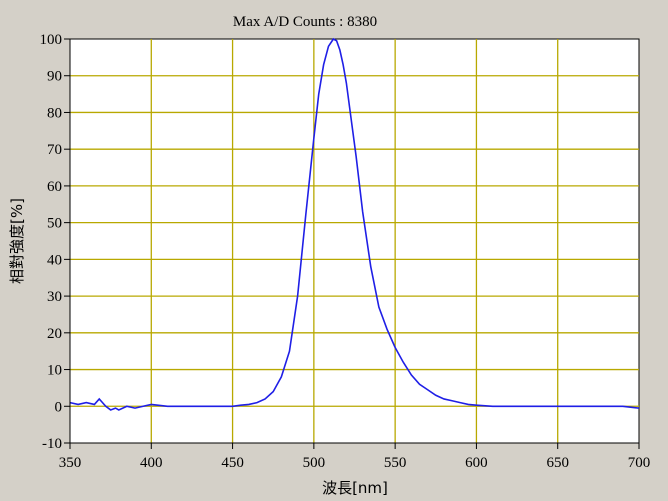  I want to click on y-tick-label: 10, so click(54, 371).